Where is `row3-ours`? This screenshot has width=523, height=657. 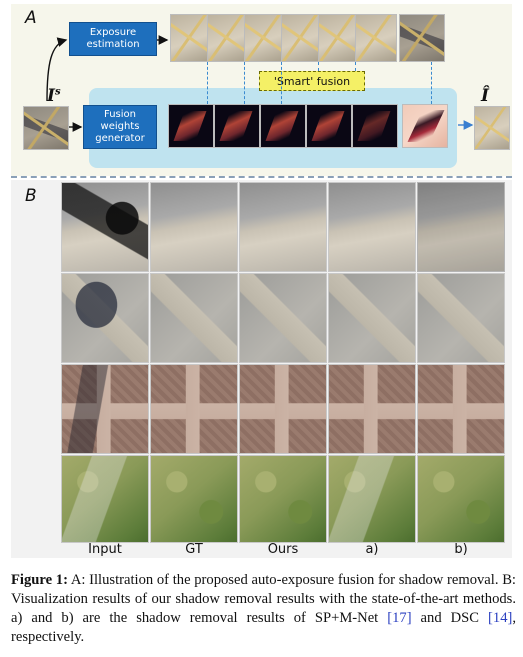
row3-ours is located at coordinates (283, 409).